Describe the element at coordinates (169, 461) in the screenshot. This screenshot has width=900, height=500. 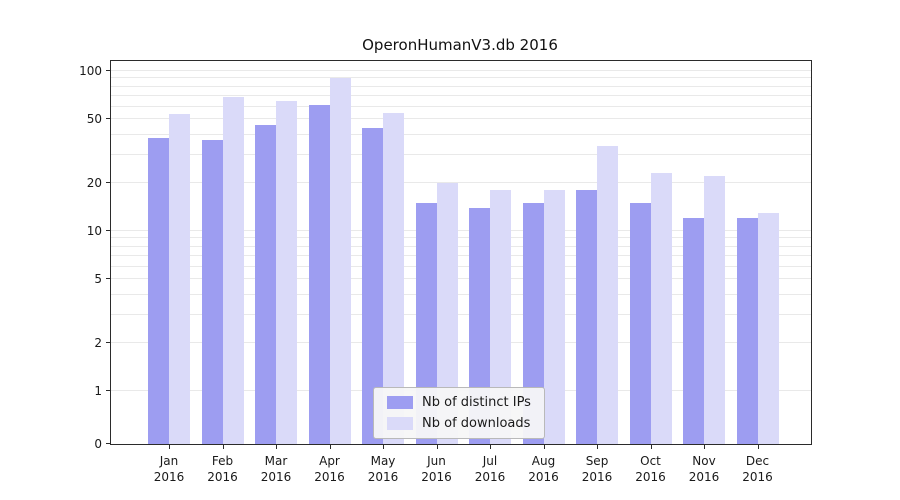
I see `xtick-label-month: Jan` at that location.